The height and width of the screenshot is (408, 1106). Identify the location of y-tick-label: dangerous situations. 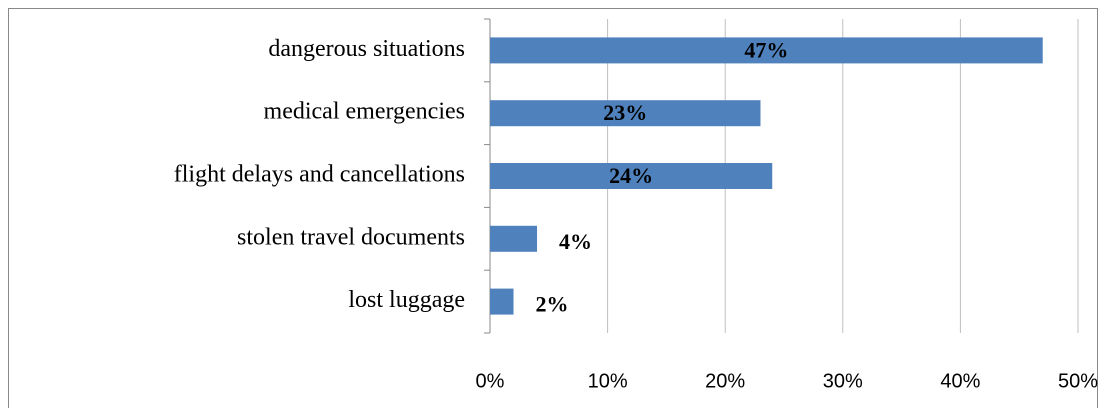
(366, 49).